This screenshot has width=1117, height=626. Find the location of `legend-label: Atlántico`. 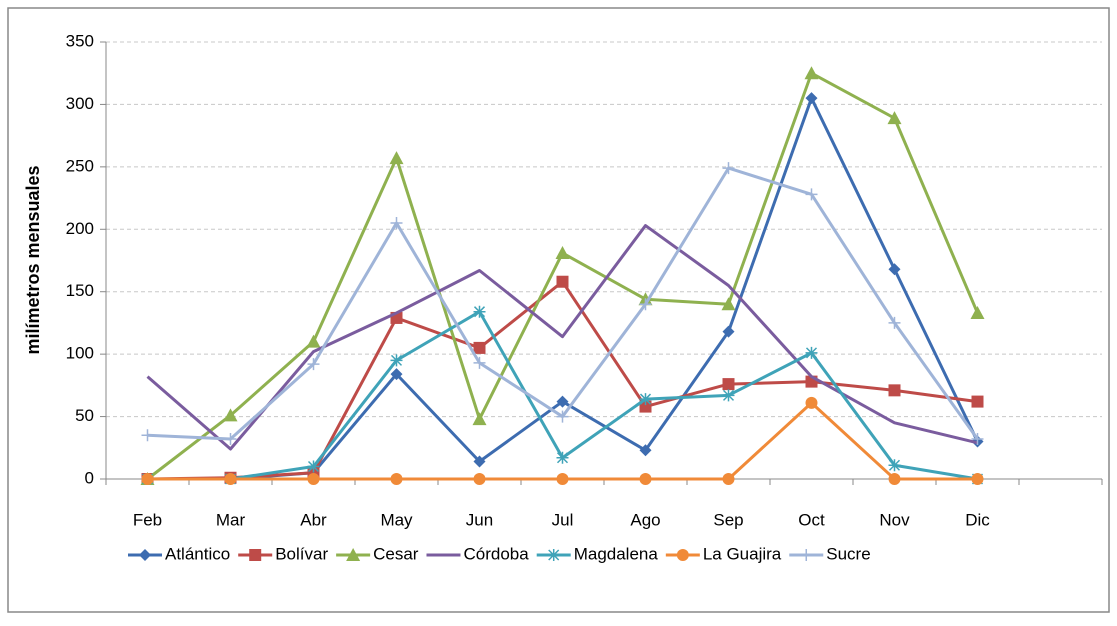

legend-label: Atlántico is located at coordinates (197, 553).